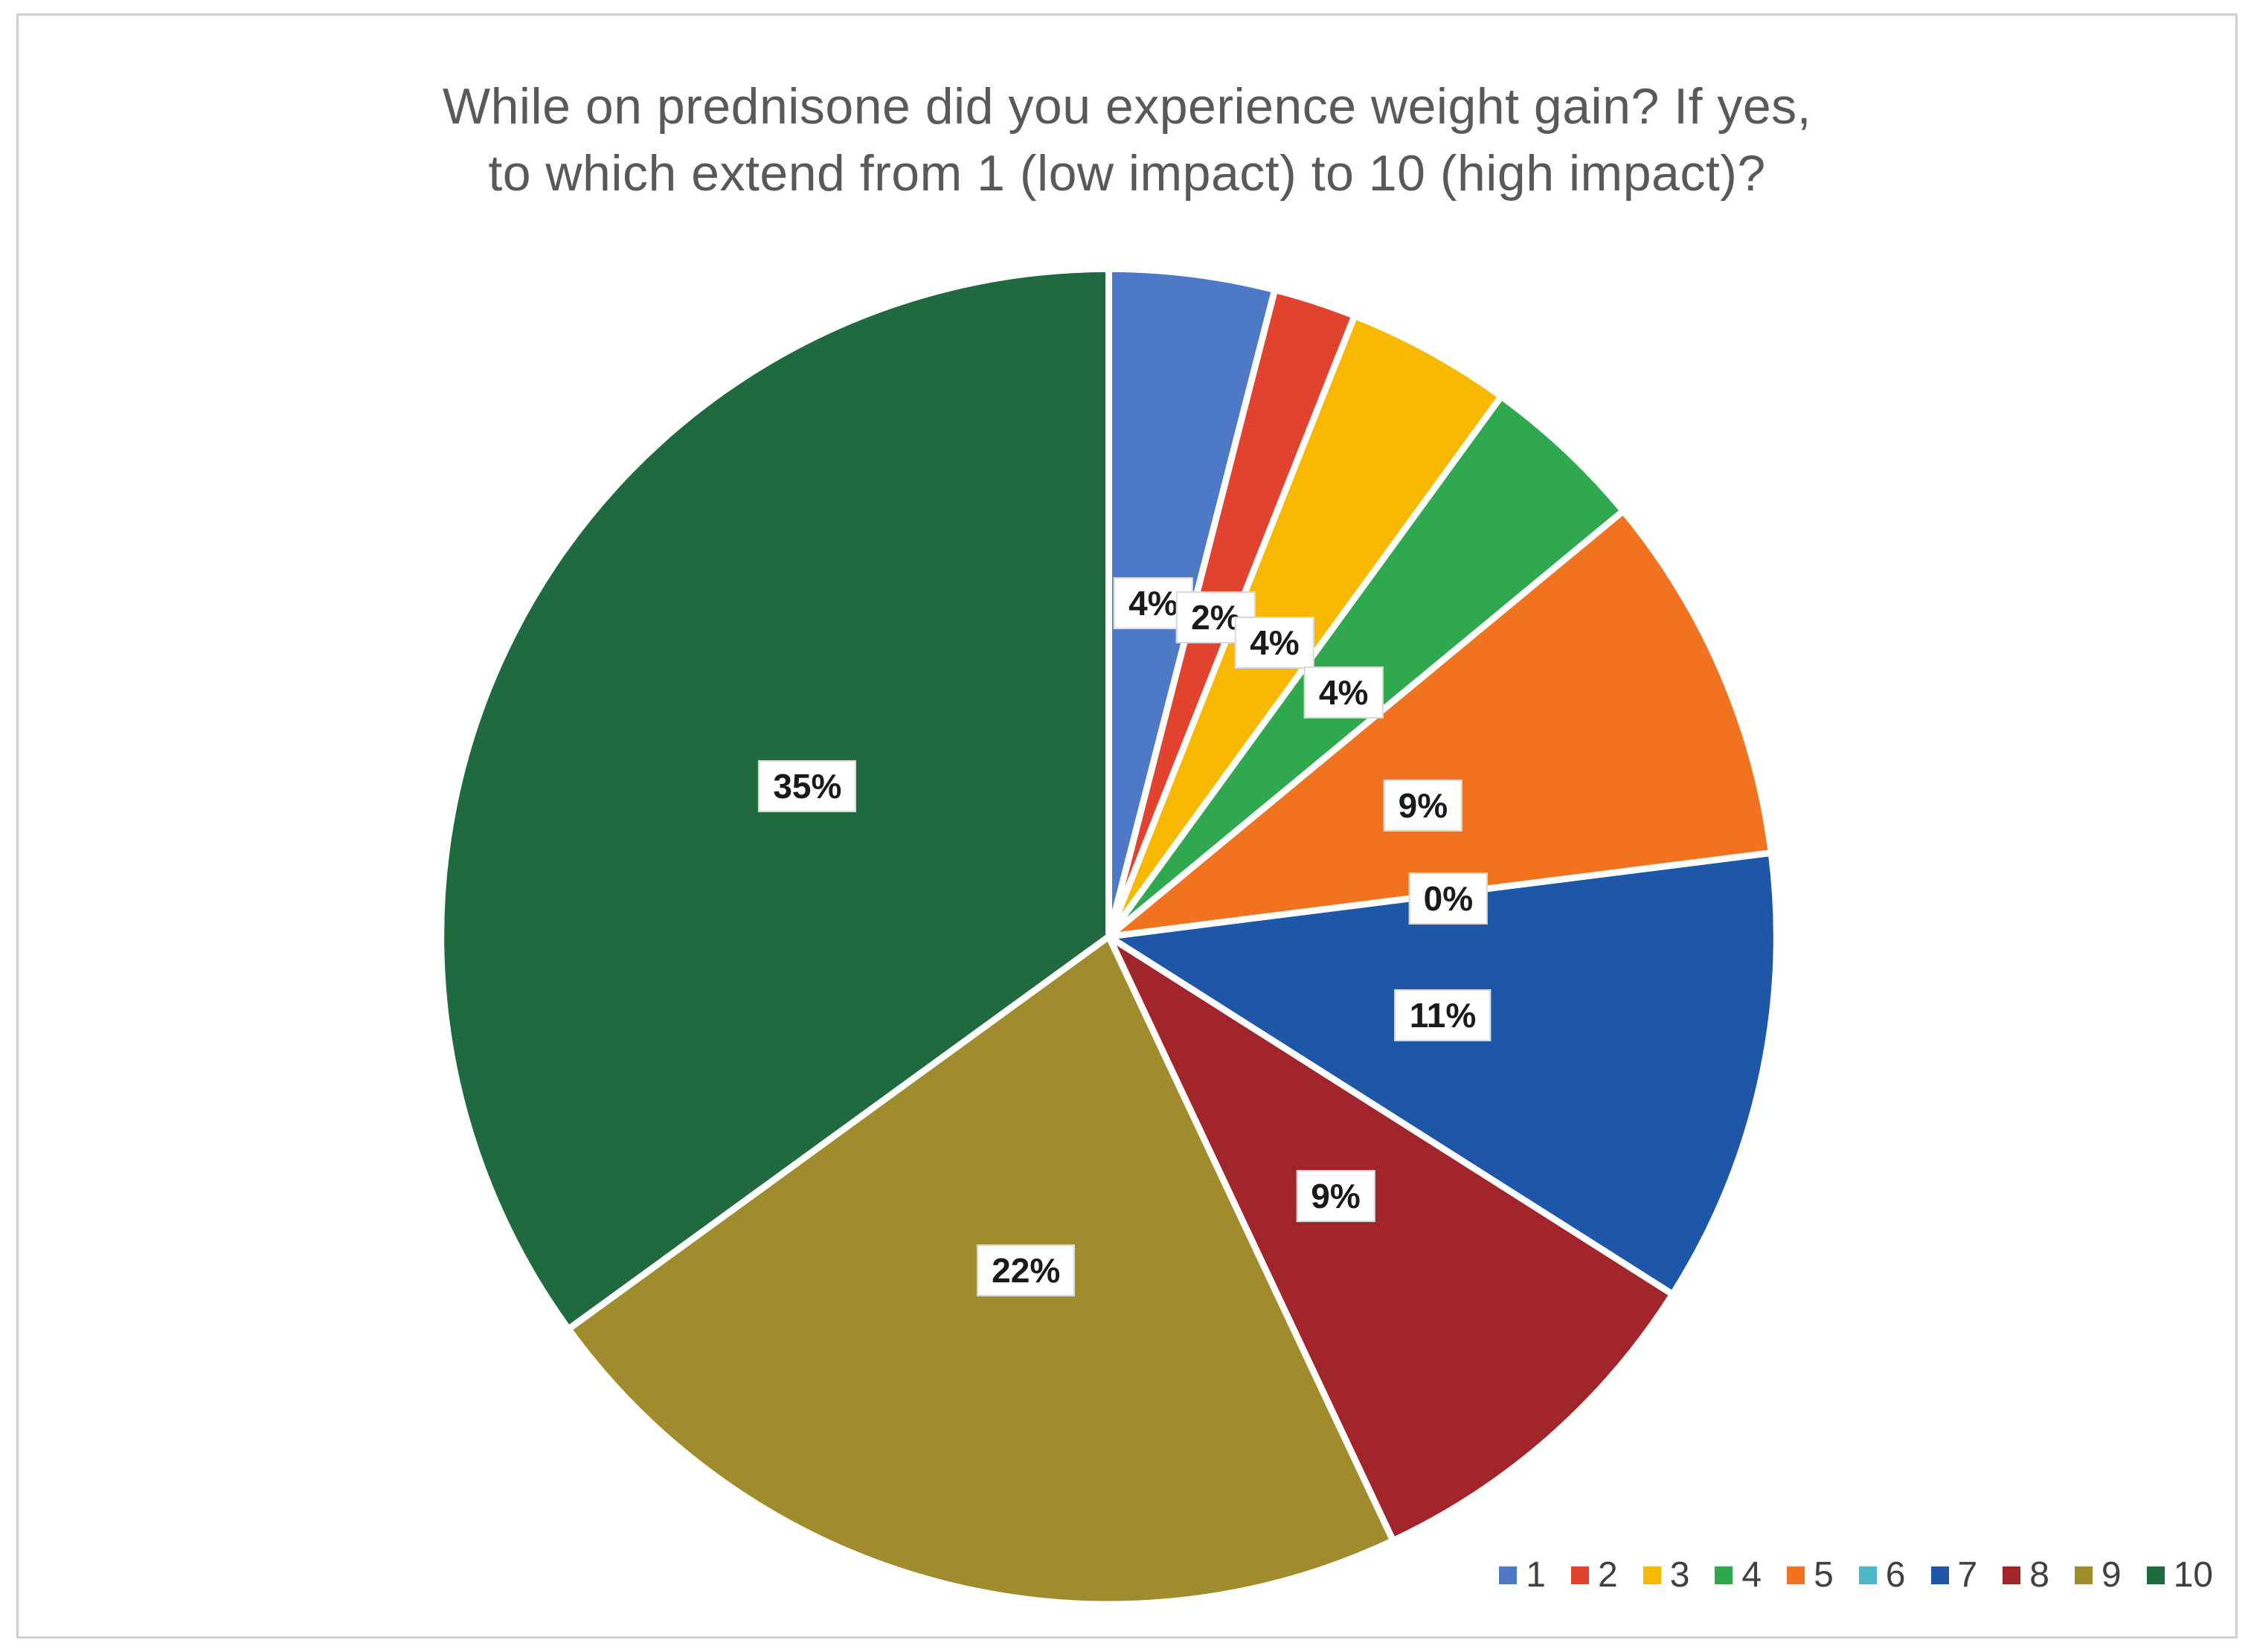  I want to click on legend-item-6: 6, so click(1882, 1575).